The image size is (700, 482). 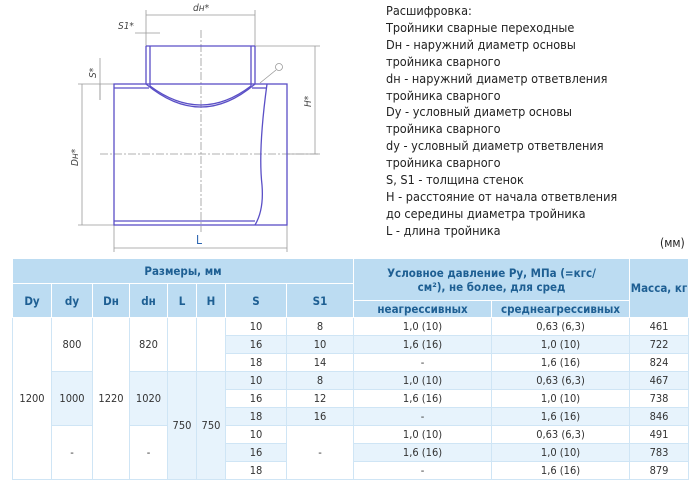 What do you see at coordinates (72, 344) in the screenshot?
I see `dy-branch-cell: 800` at bounding box center [72, 344].